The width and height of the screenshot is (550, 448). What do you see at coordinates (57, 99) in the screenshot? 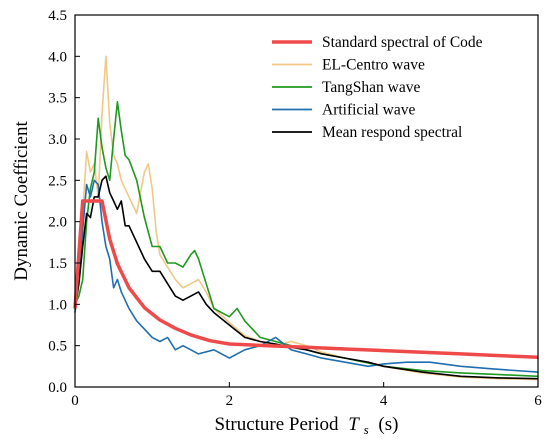
I see `y-tick-label: 3.5` at bounding box center [57, 99].